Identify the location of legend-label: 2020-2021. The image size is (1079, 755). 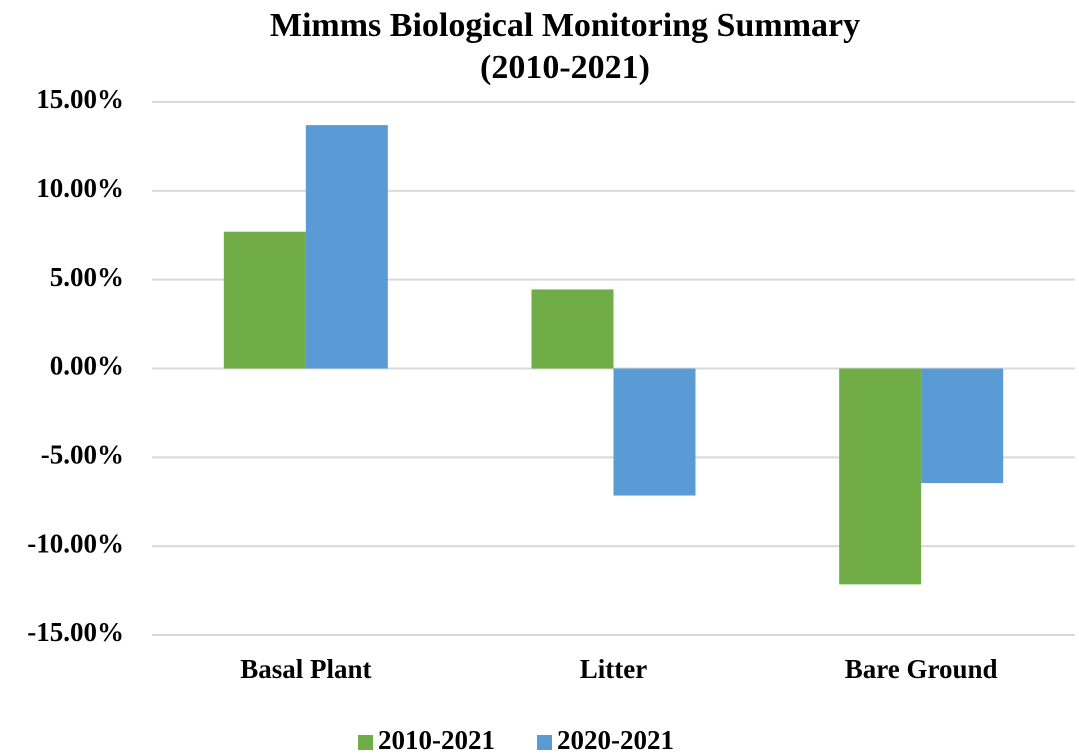
(615, 740).